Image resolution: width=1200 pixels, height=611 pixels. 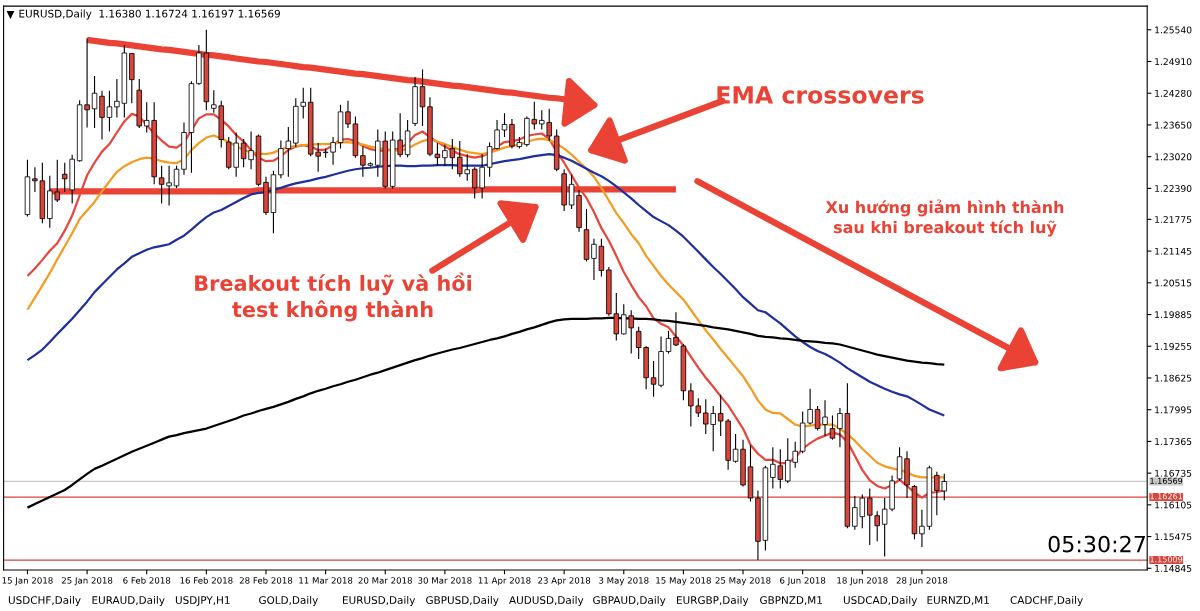 I want to click on text: GOLD,Daily, so click(x=288, y=601).